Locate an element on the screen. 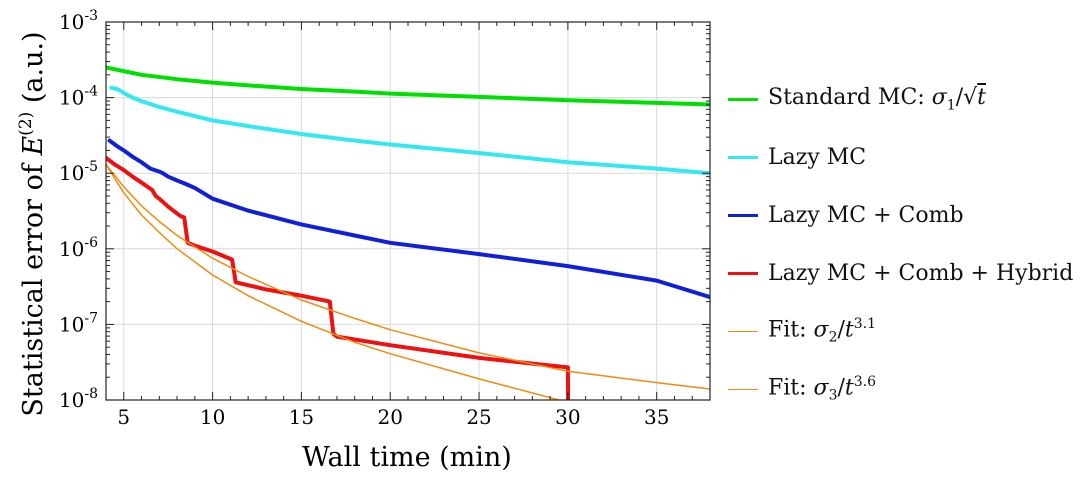  x-tick-label: 10 is located at coordinates (212, 417).